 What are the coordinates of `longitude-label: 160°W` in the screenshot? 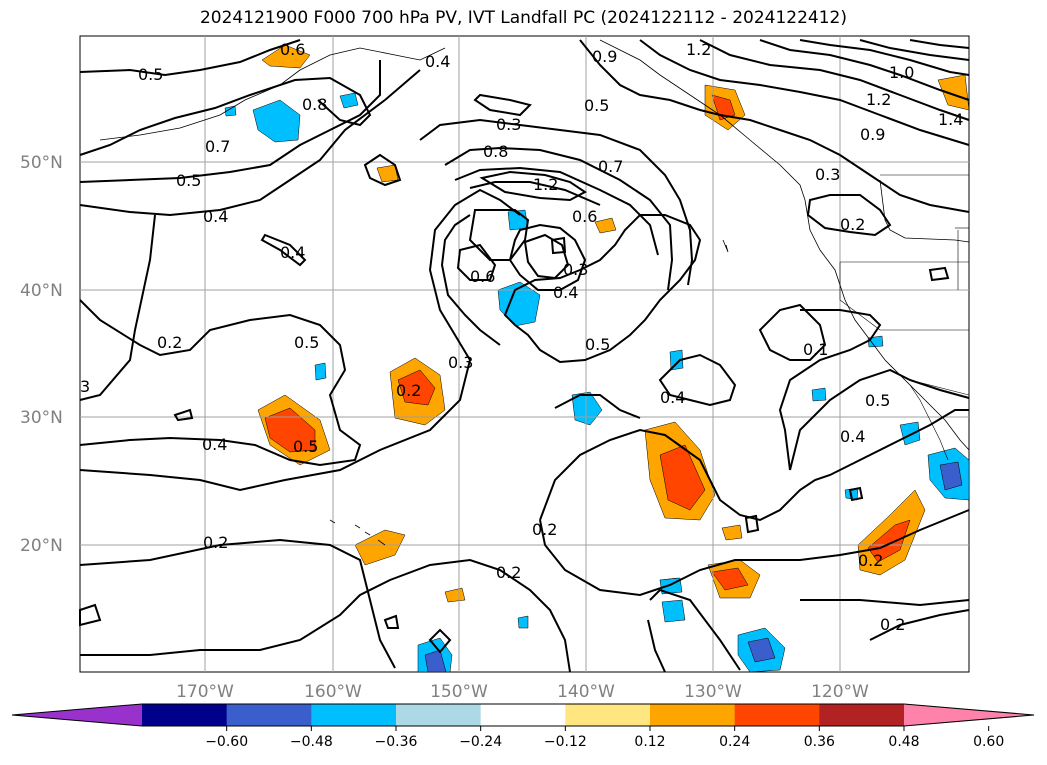 It's located at (333, 692).